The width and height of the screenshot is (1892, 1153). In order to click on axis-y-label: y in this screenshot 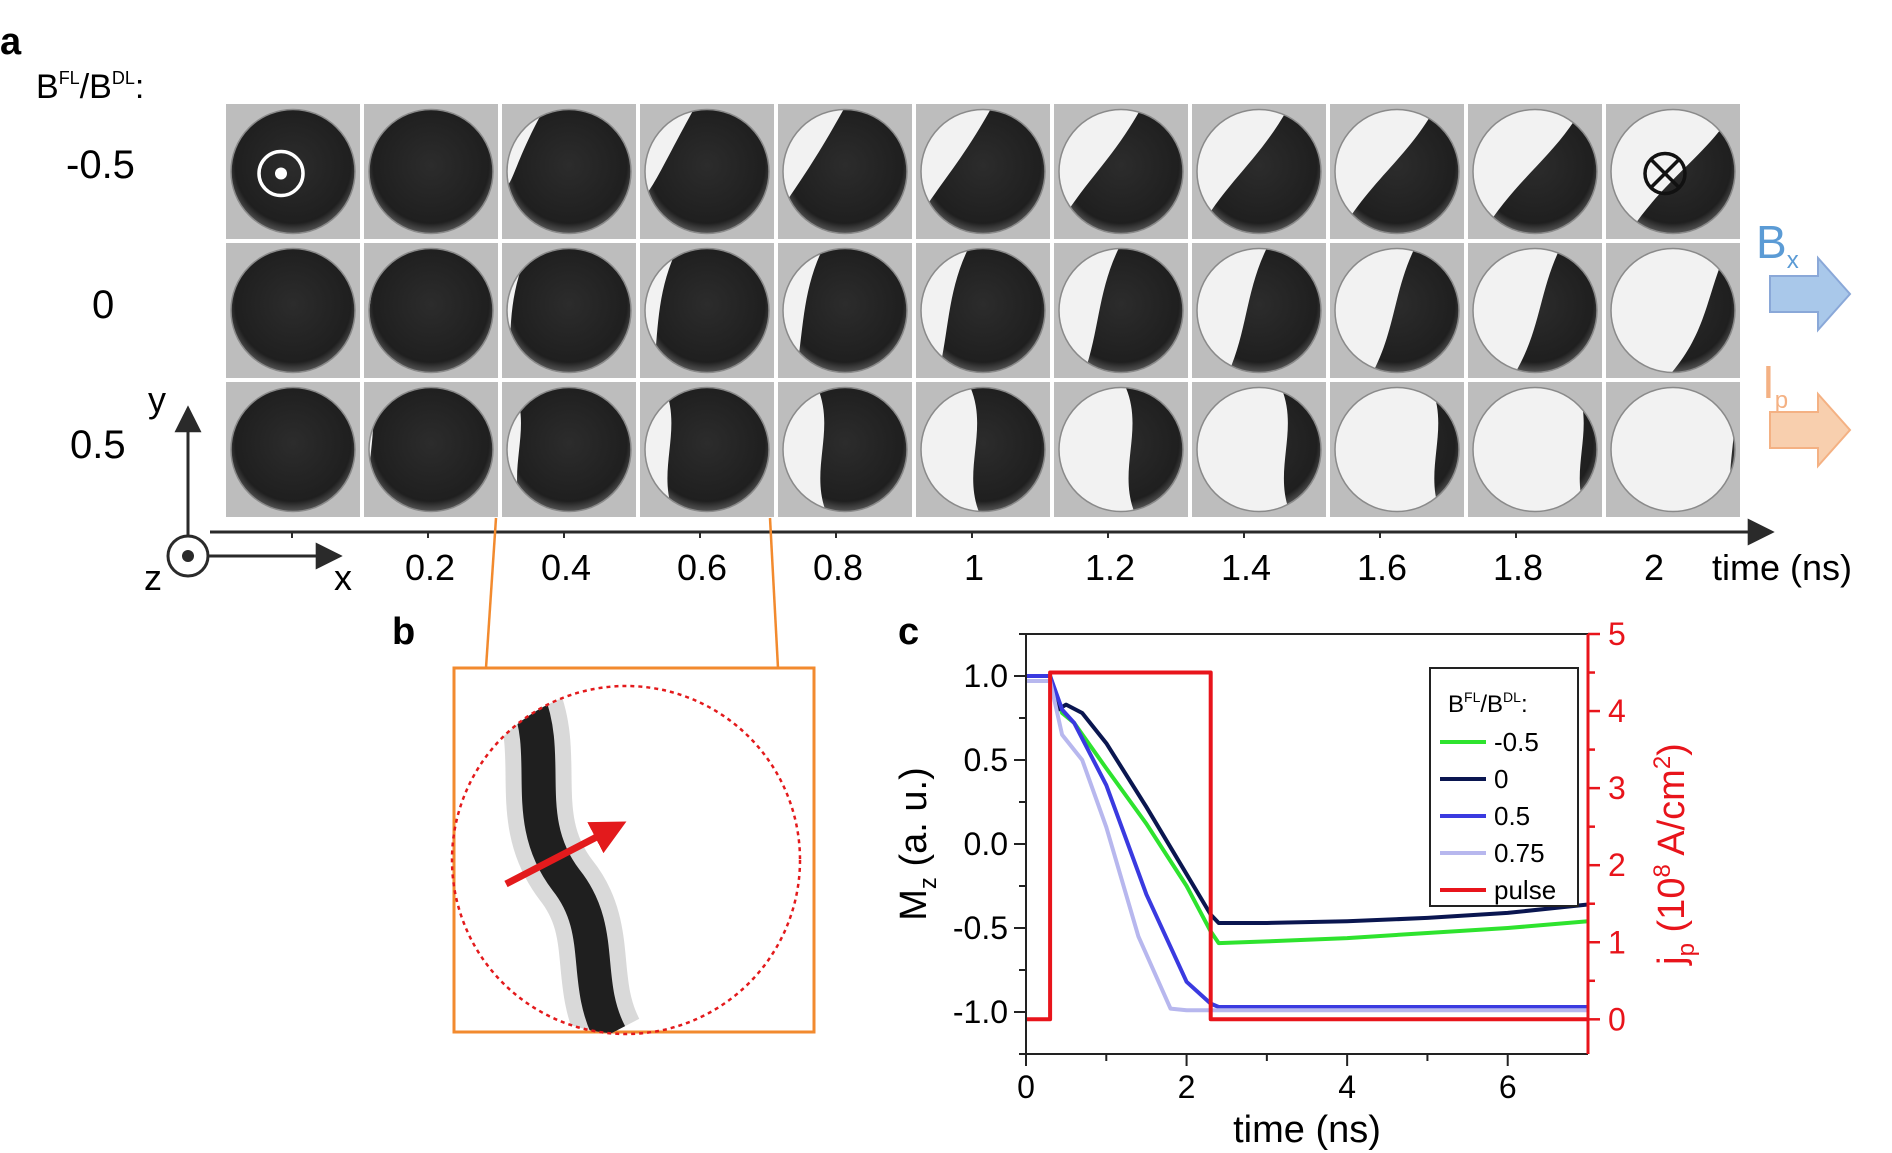, I will do `click(157, 399)`.